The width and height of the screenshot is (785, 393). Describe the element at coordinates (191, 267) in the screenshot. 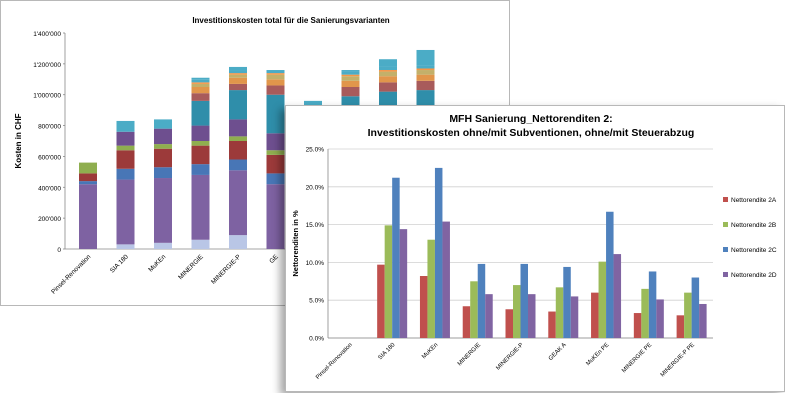

I see `x-tick-label: MINERGIE` at that location.